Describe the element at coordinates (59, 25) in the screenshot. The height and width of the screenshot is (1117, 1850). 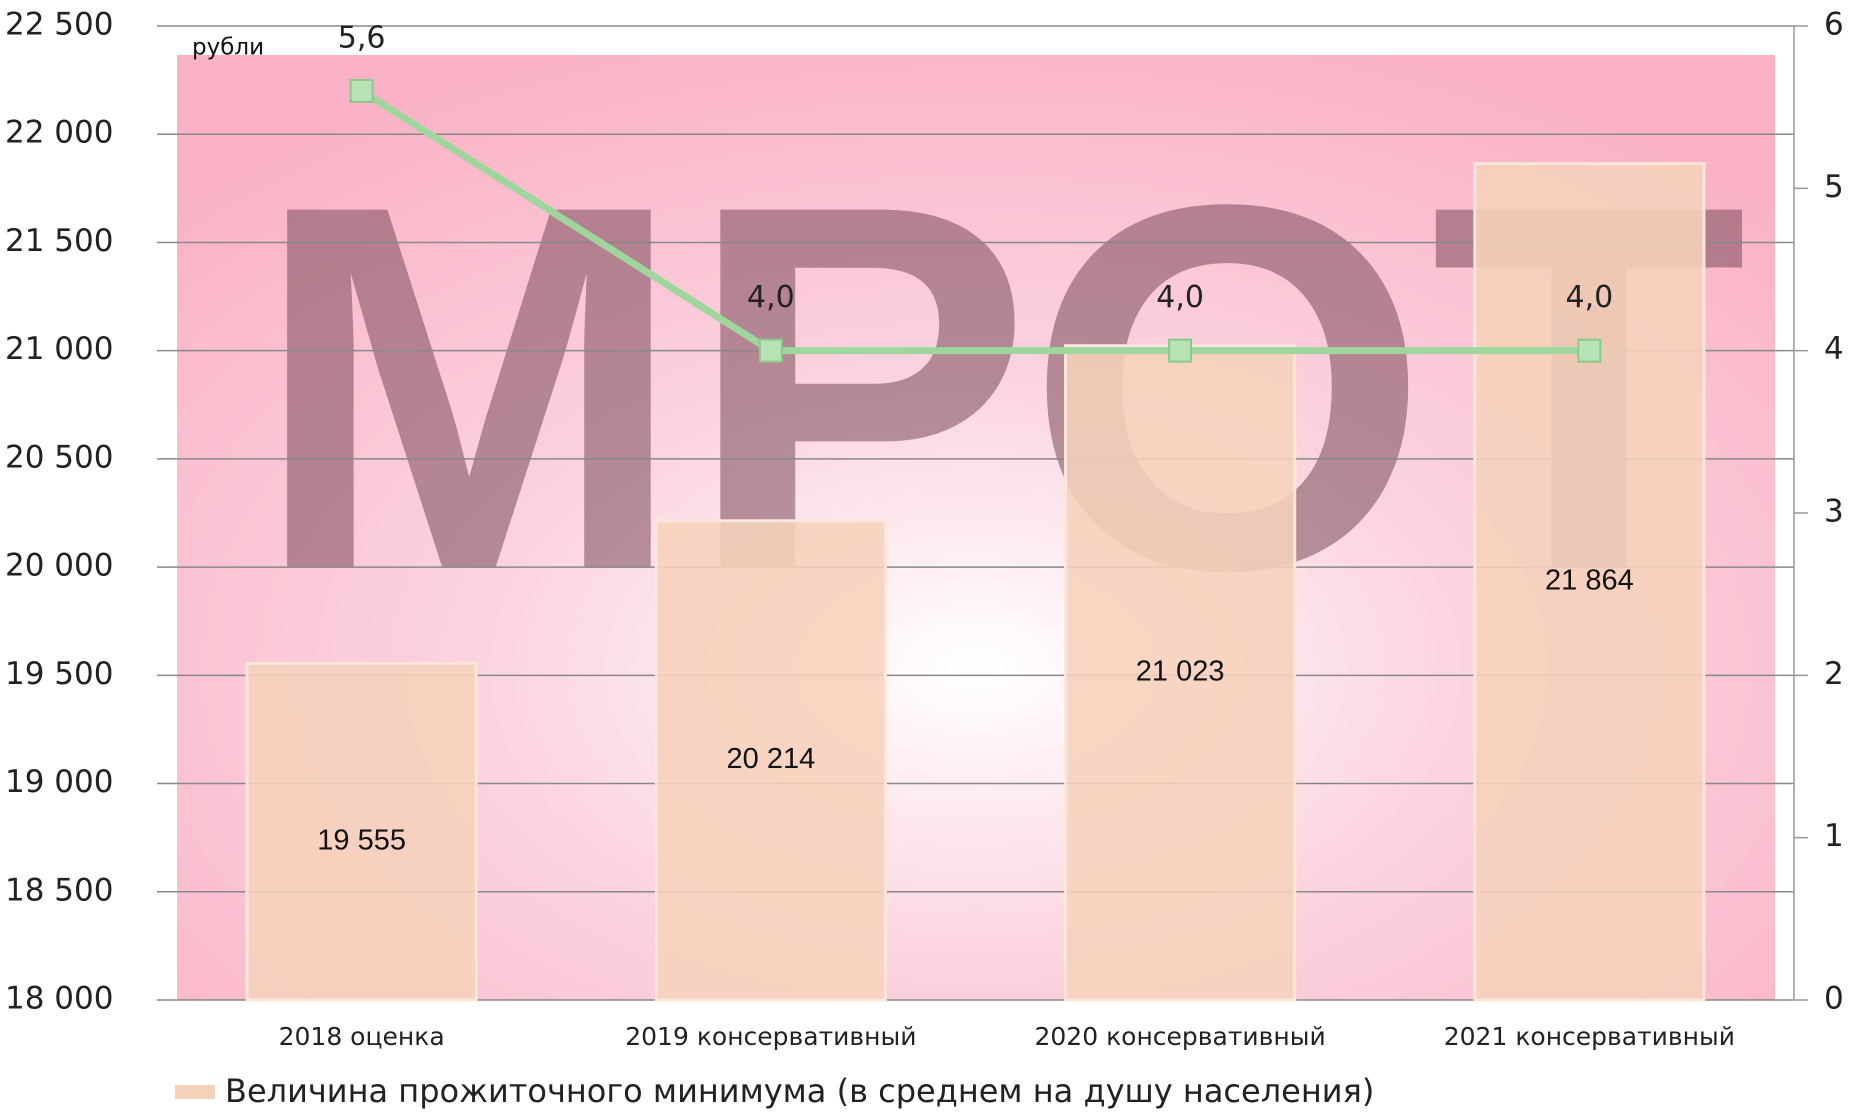
I see `y-tick-label: 22 500` at that location.